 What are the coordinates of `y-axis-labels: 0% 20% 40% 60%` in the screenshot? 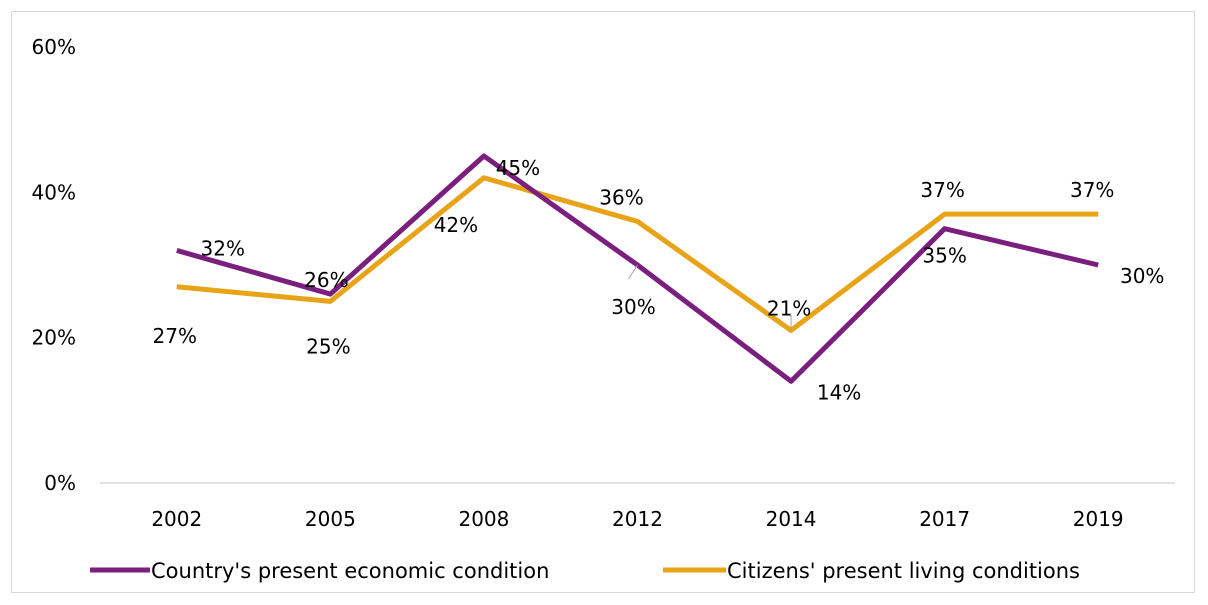 It's located at (54, 265).